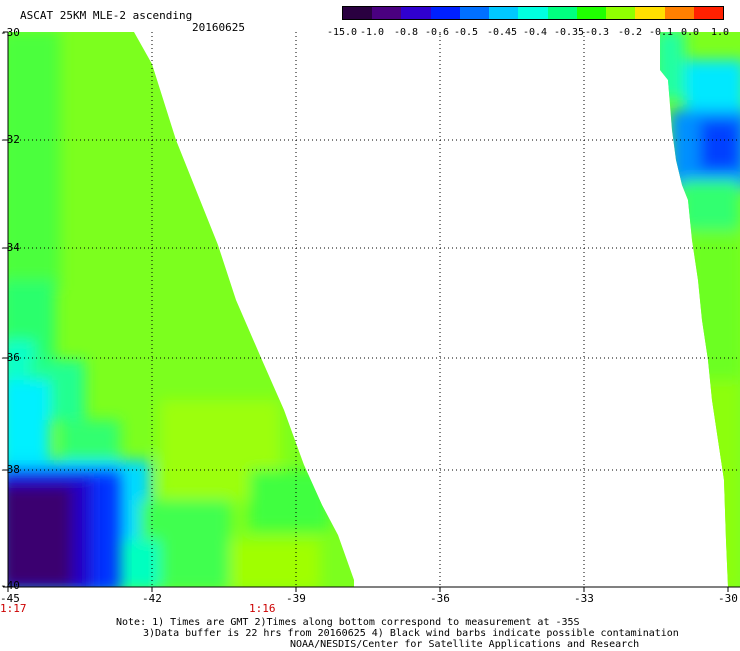 This screenshot has width=740, height=651. I want to click on lat-label: -34, so click(10, 247).